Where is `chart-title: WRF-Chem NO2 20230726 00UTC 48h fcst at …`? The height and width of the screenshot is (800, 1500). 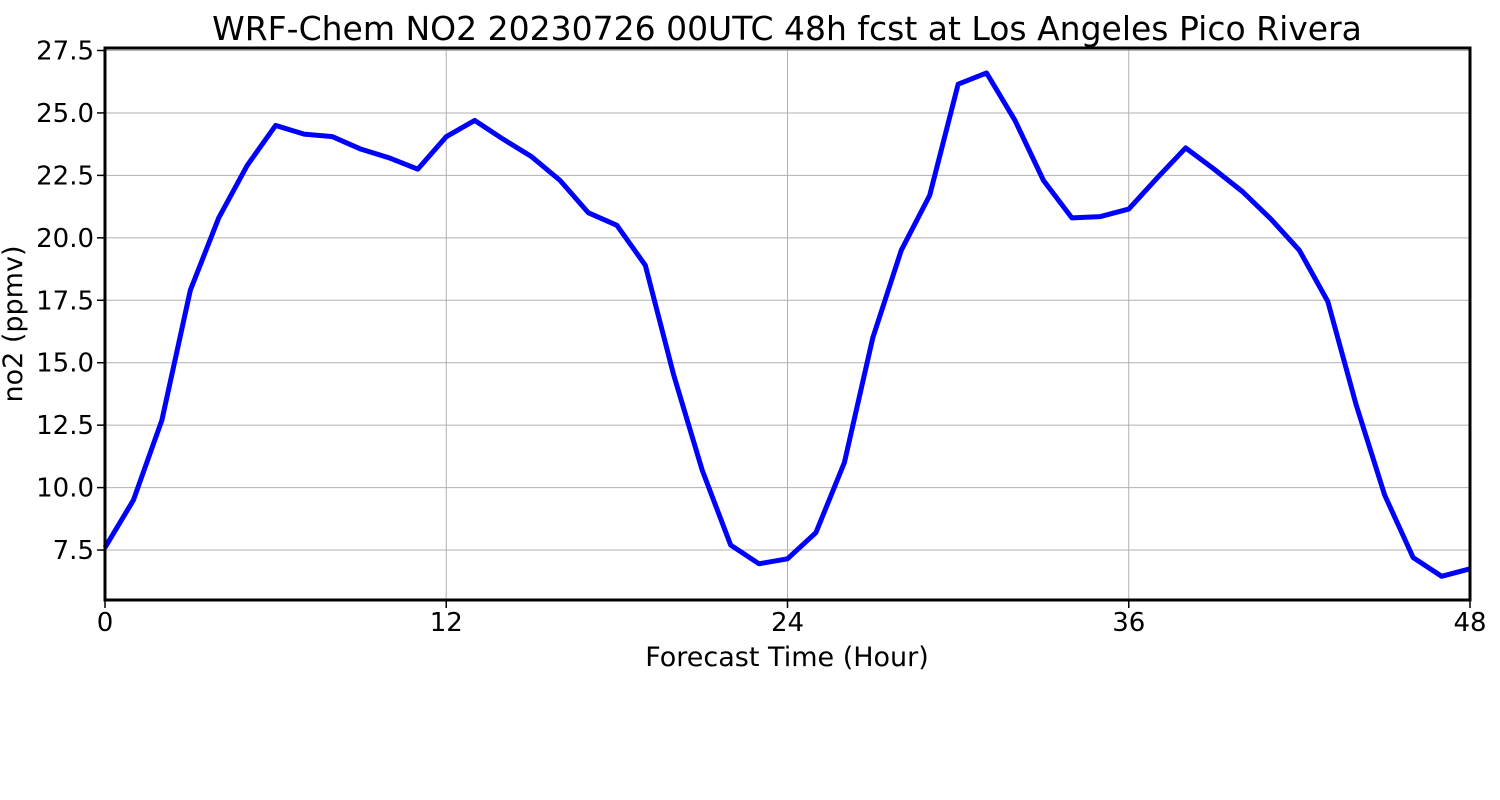 chart-title: WRF-Chem NO2 20230726 00UTC 48h fcst at … is located at coordinates (787, 28).